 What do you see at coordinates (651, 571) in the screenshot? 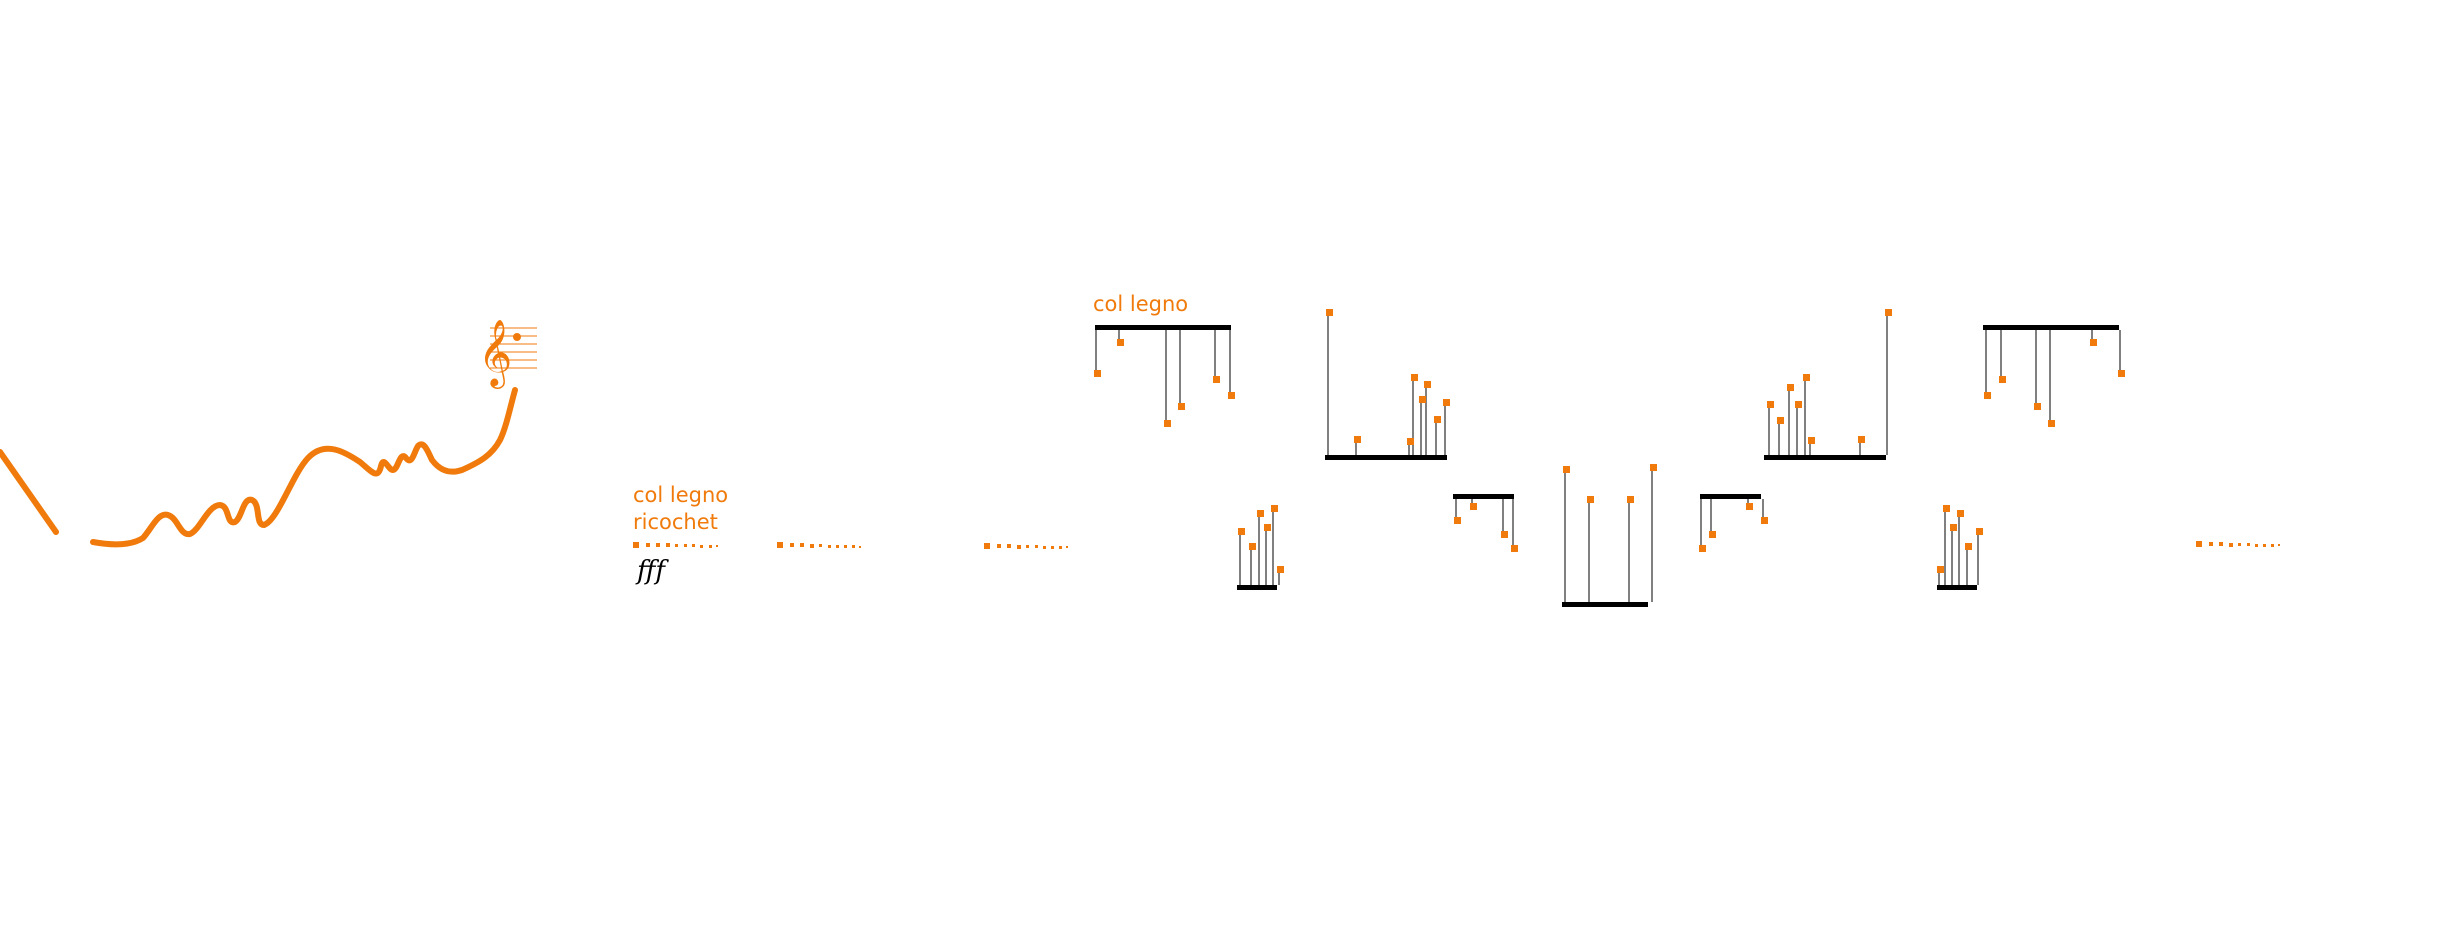
I see `dynamic-marking: fff` at bounding box center [651, 571].